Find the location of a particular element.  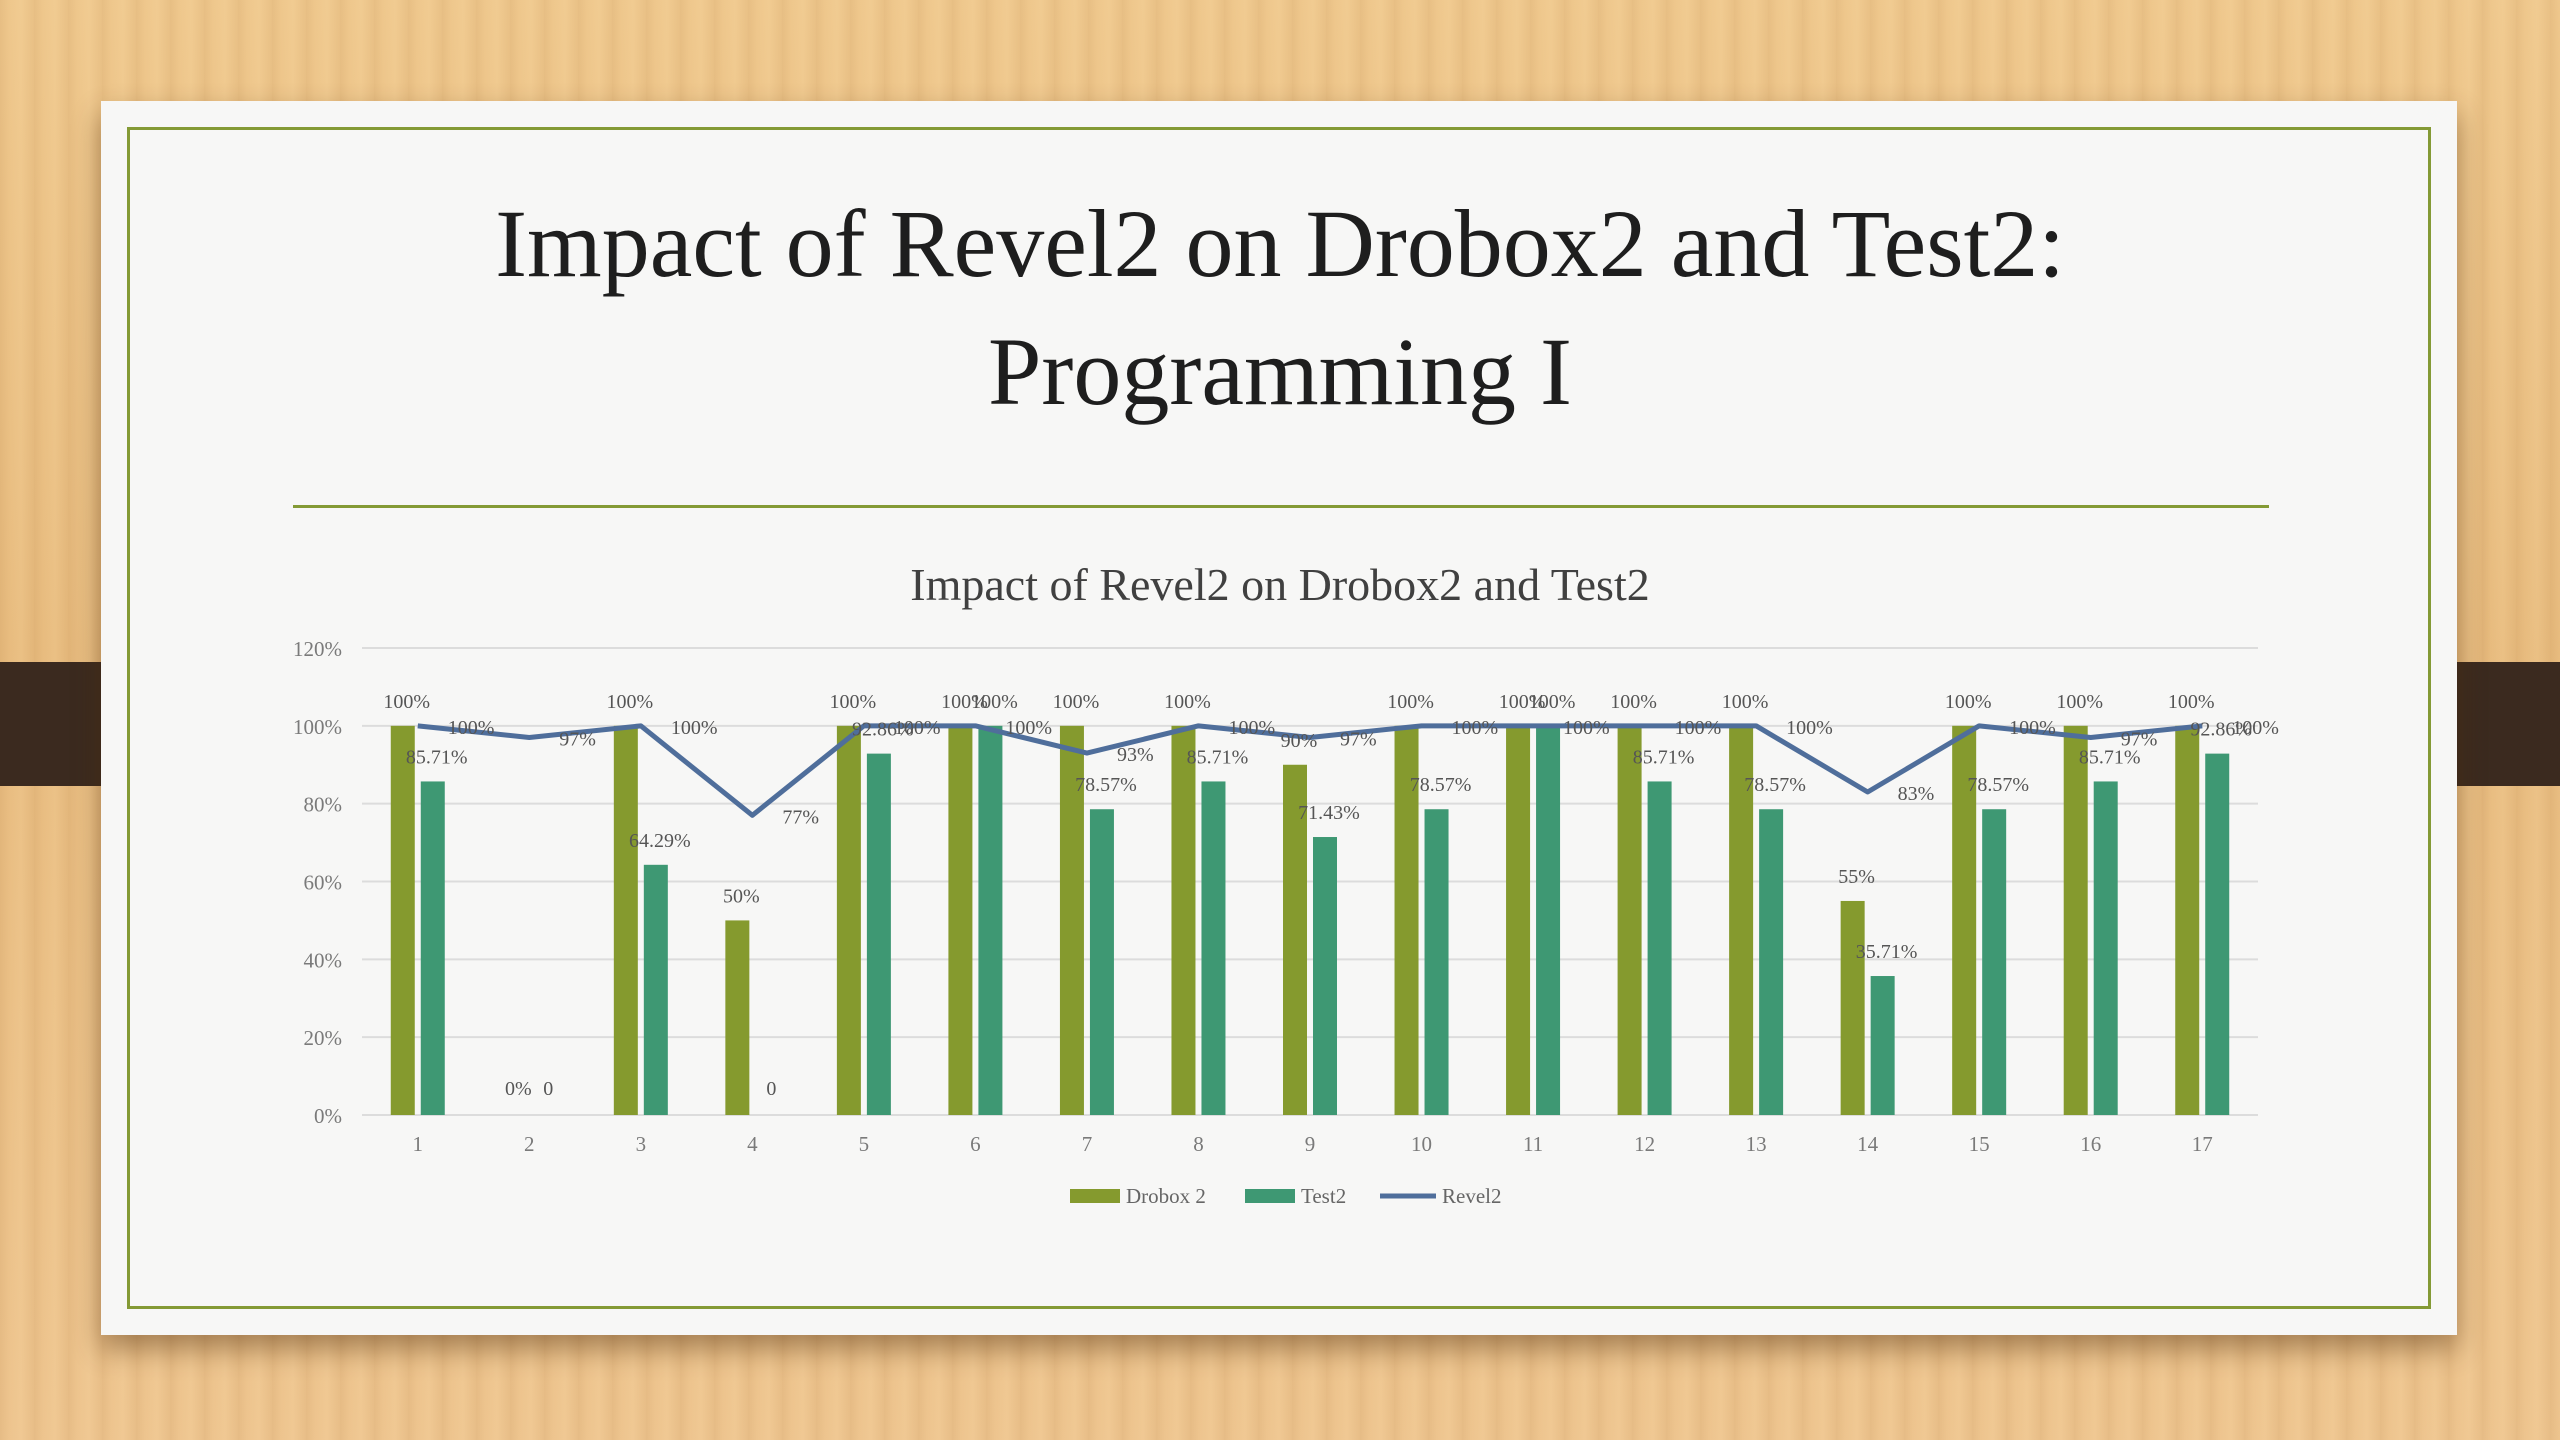

slide-title-line-2: Programming I is located at coordinates (1280, 371).